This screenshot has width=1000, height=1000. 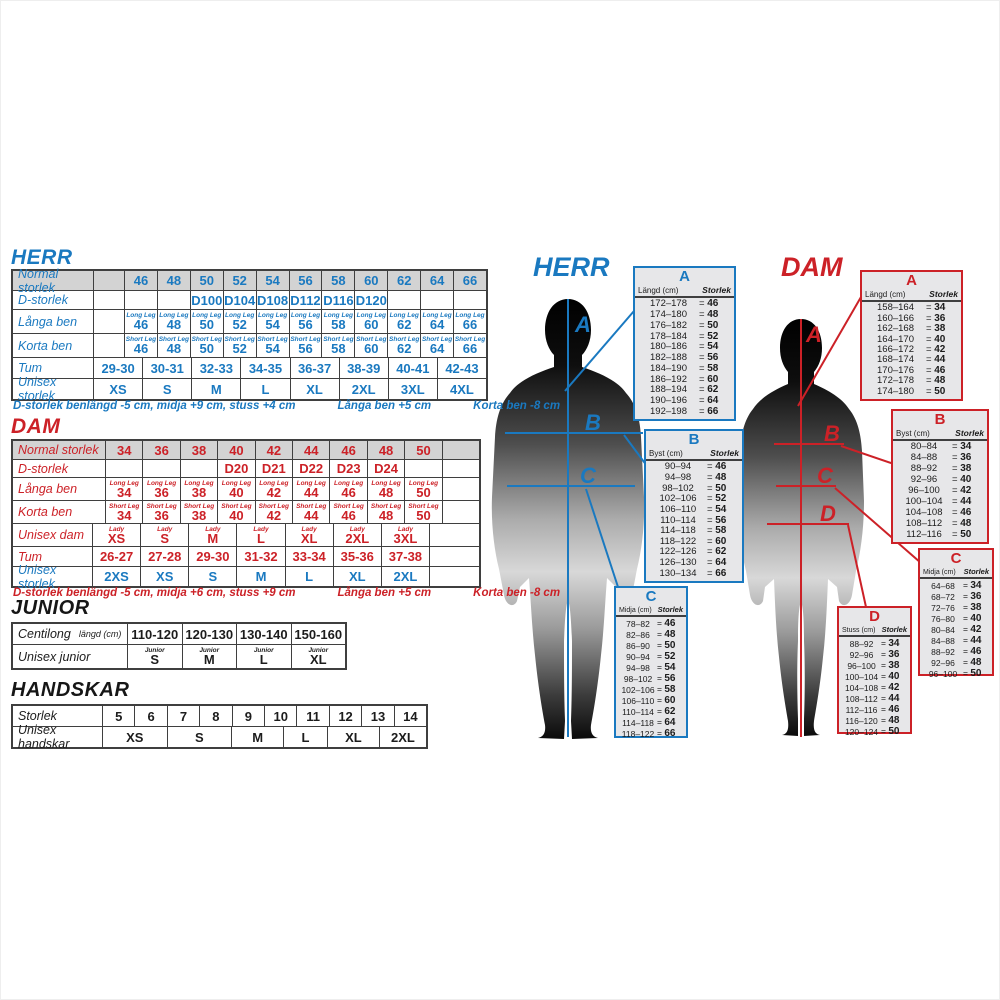 I want to click on measure-row: 106–110 = 54, so click(x=693, y=509).